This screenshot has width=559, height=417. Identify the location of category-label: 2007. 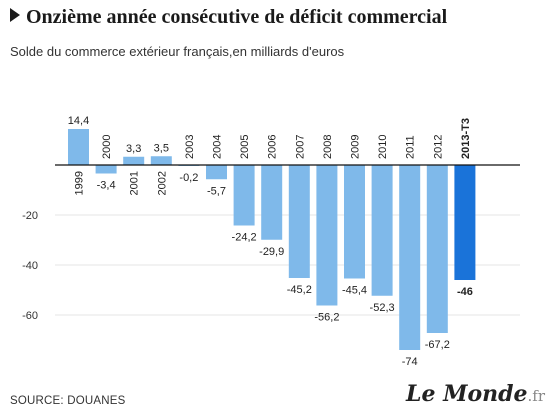
(300, 147).